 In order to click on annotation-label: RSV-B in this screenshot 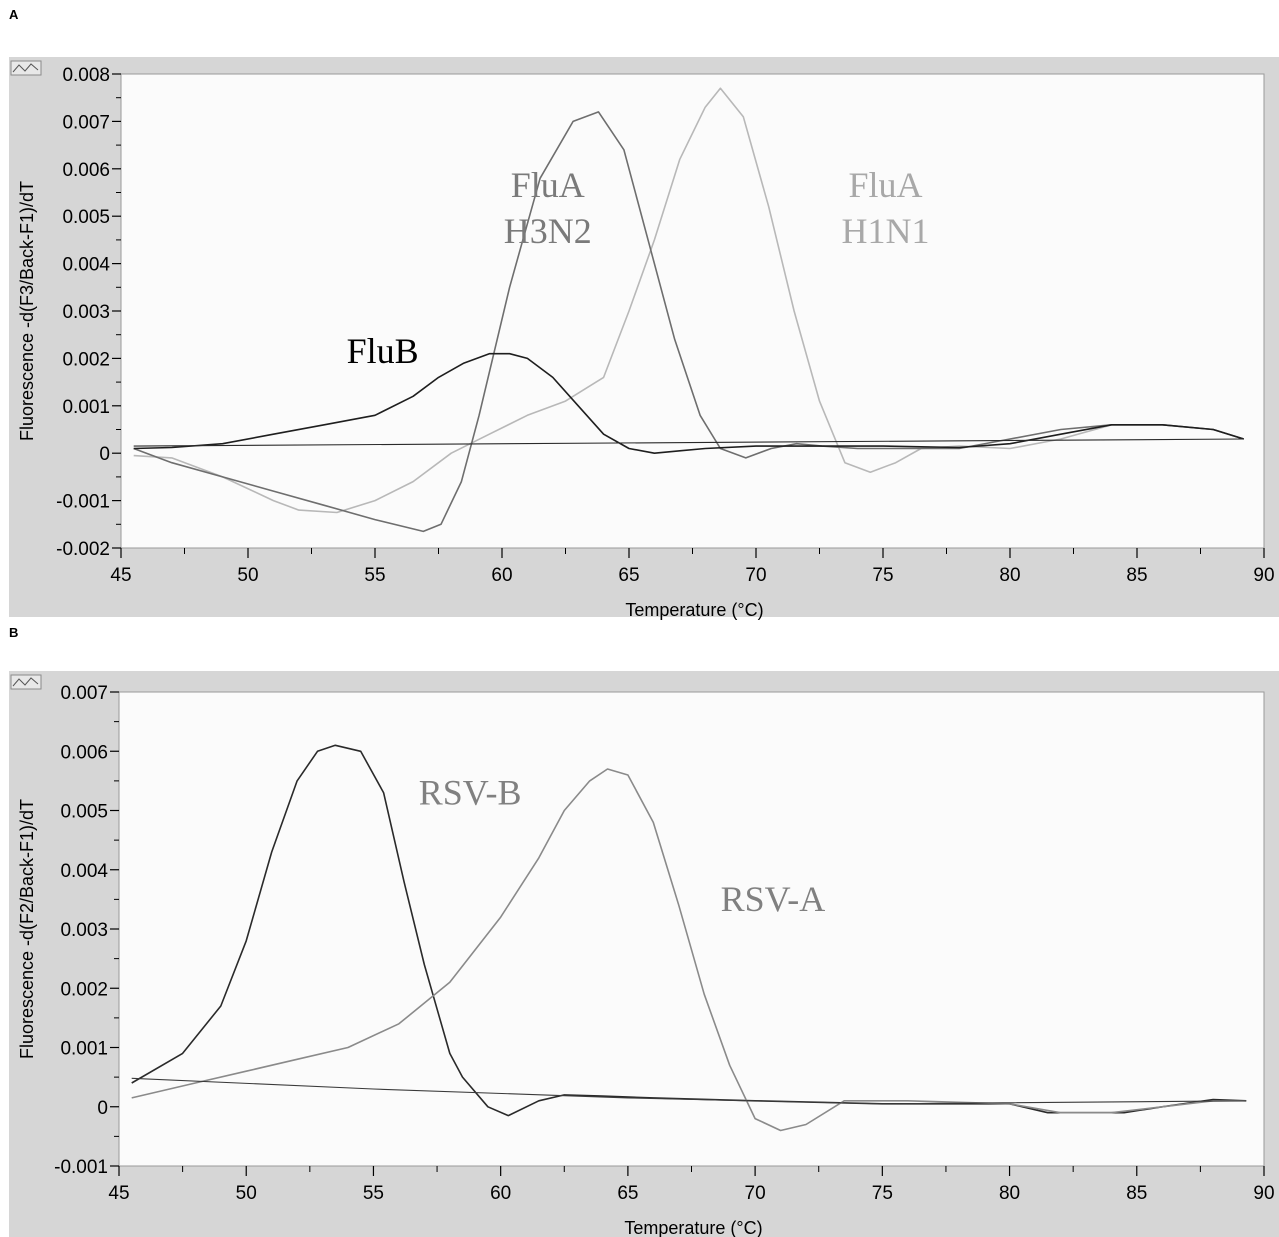, I will do `click(470, 793)`.